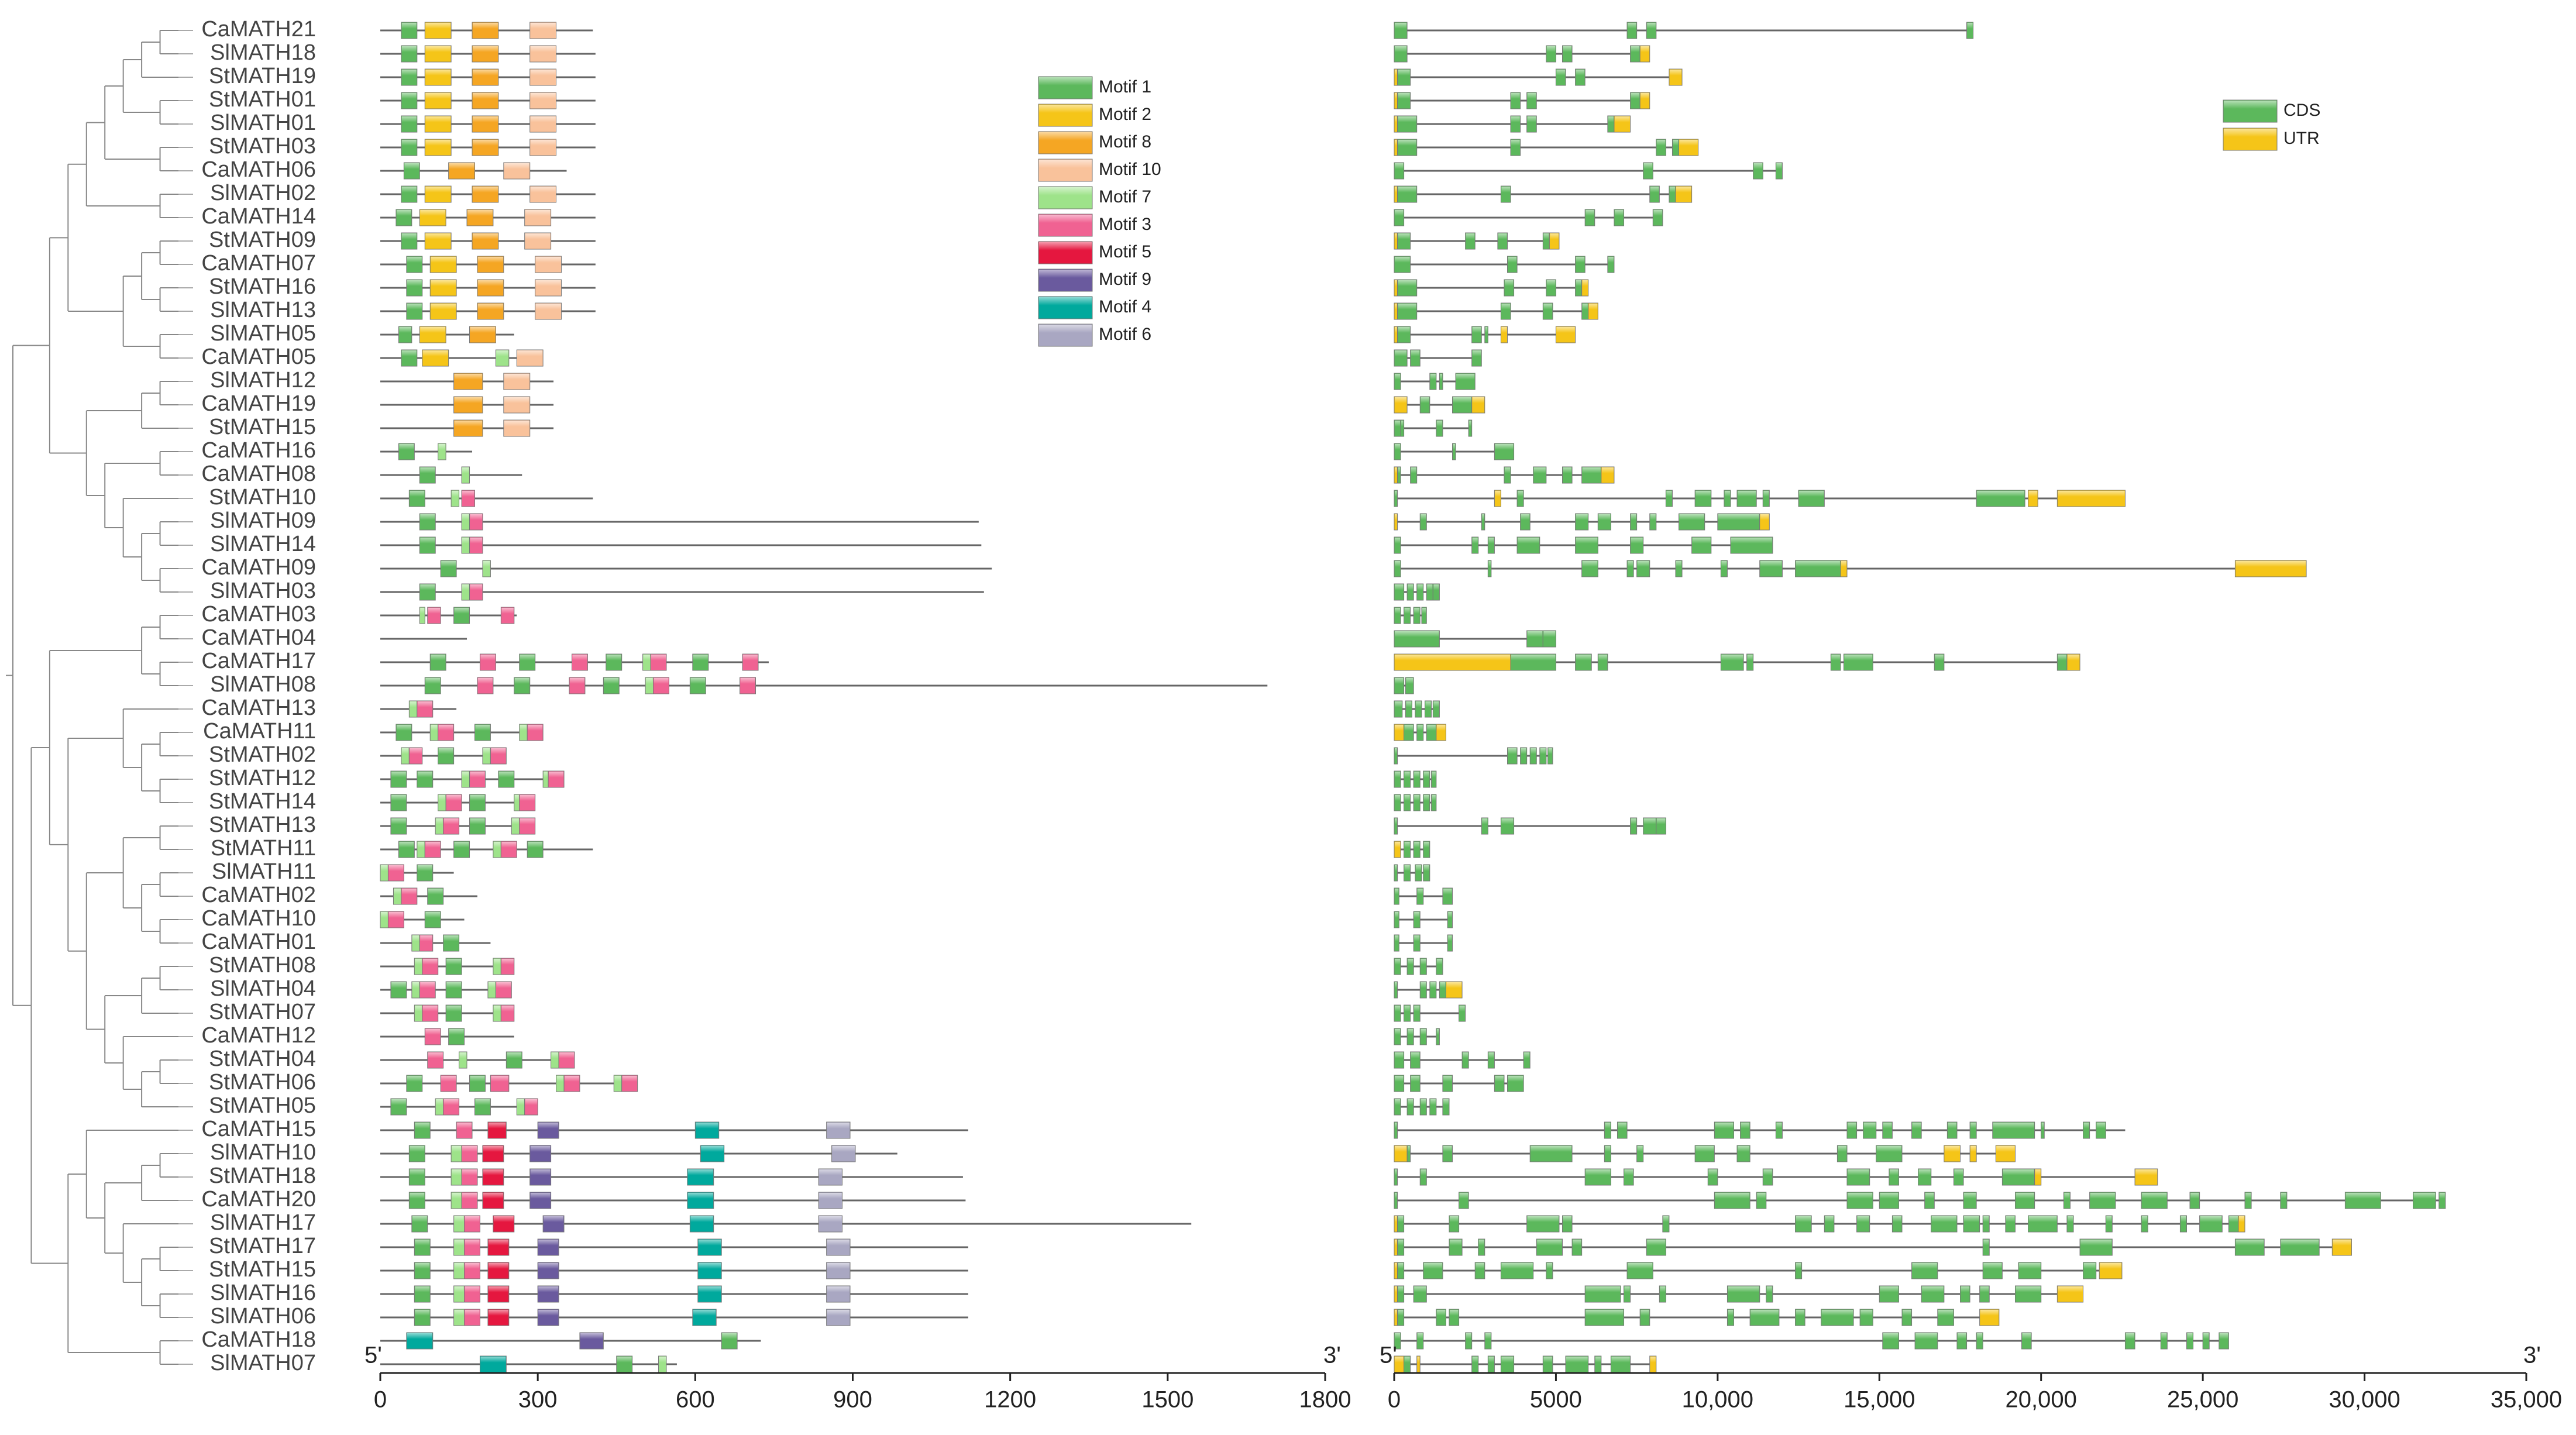 The width and height of the screenshot is (2576, 1435). Describe the element at coordinates (1099, 171) in the screenshot. I see `legend-item-motif-10: Motif 10` at that location.